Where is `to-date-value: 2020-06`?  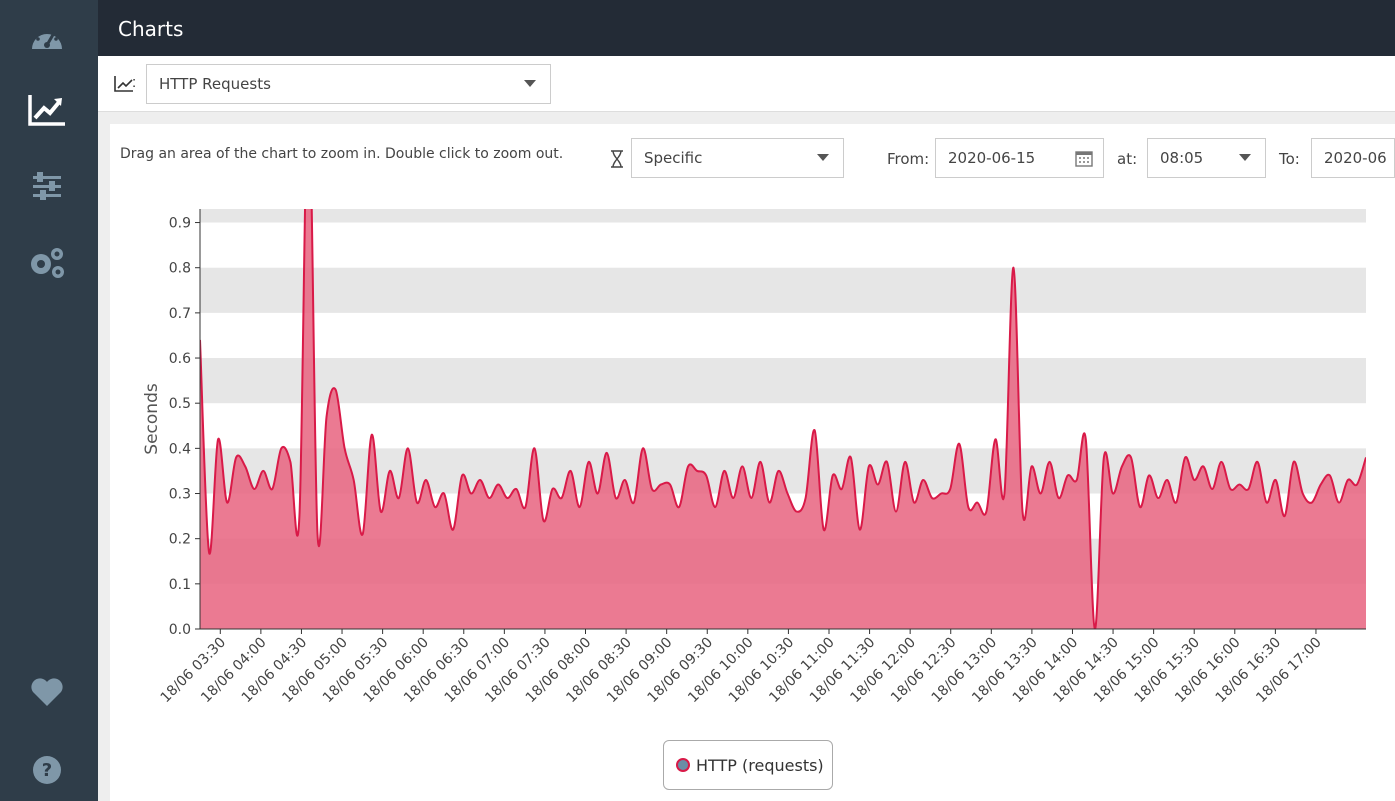 to-date-value: 2020-06 is located at coordinates (1355, 158).